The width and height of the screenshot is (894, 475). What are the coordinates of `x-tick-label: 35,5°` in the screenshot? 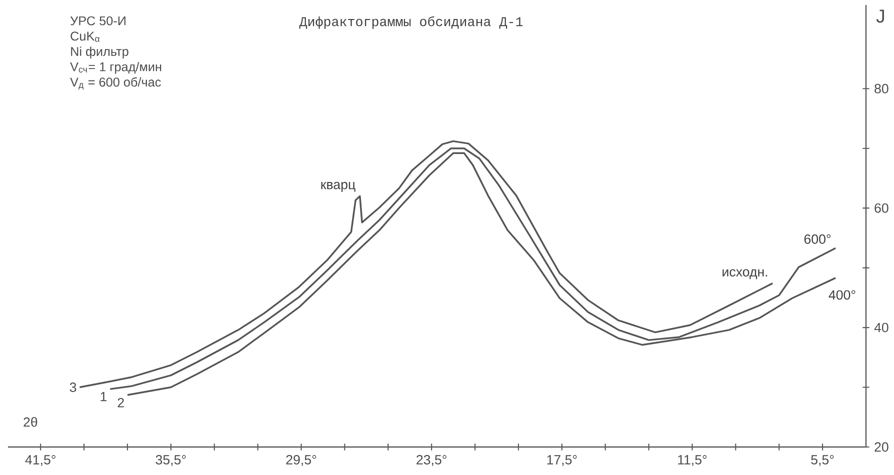 It's located at (171, 460).